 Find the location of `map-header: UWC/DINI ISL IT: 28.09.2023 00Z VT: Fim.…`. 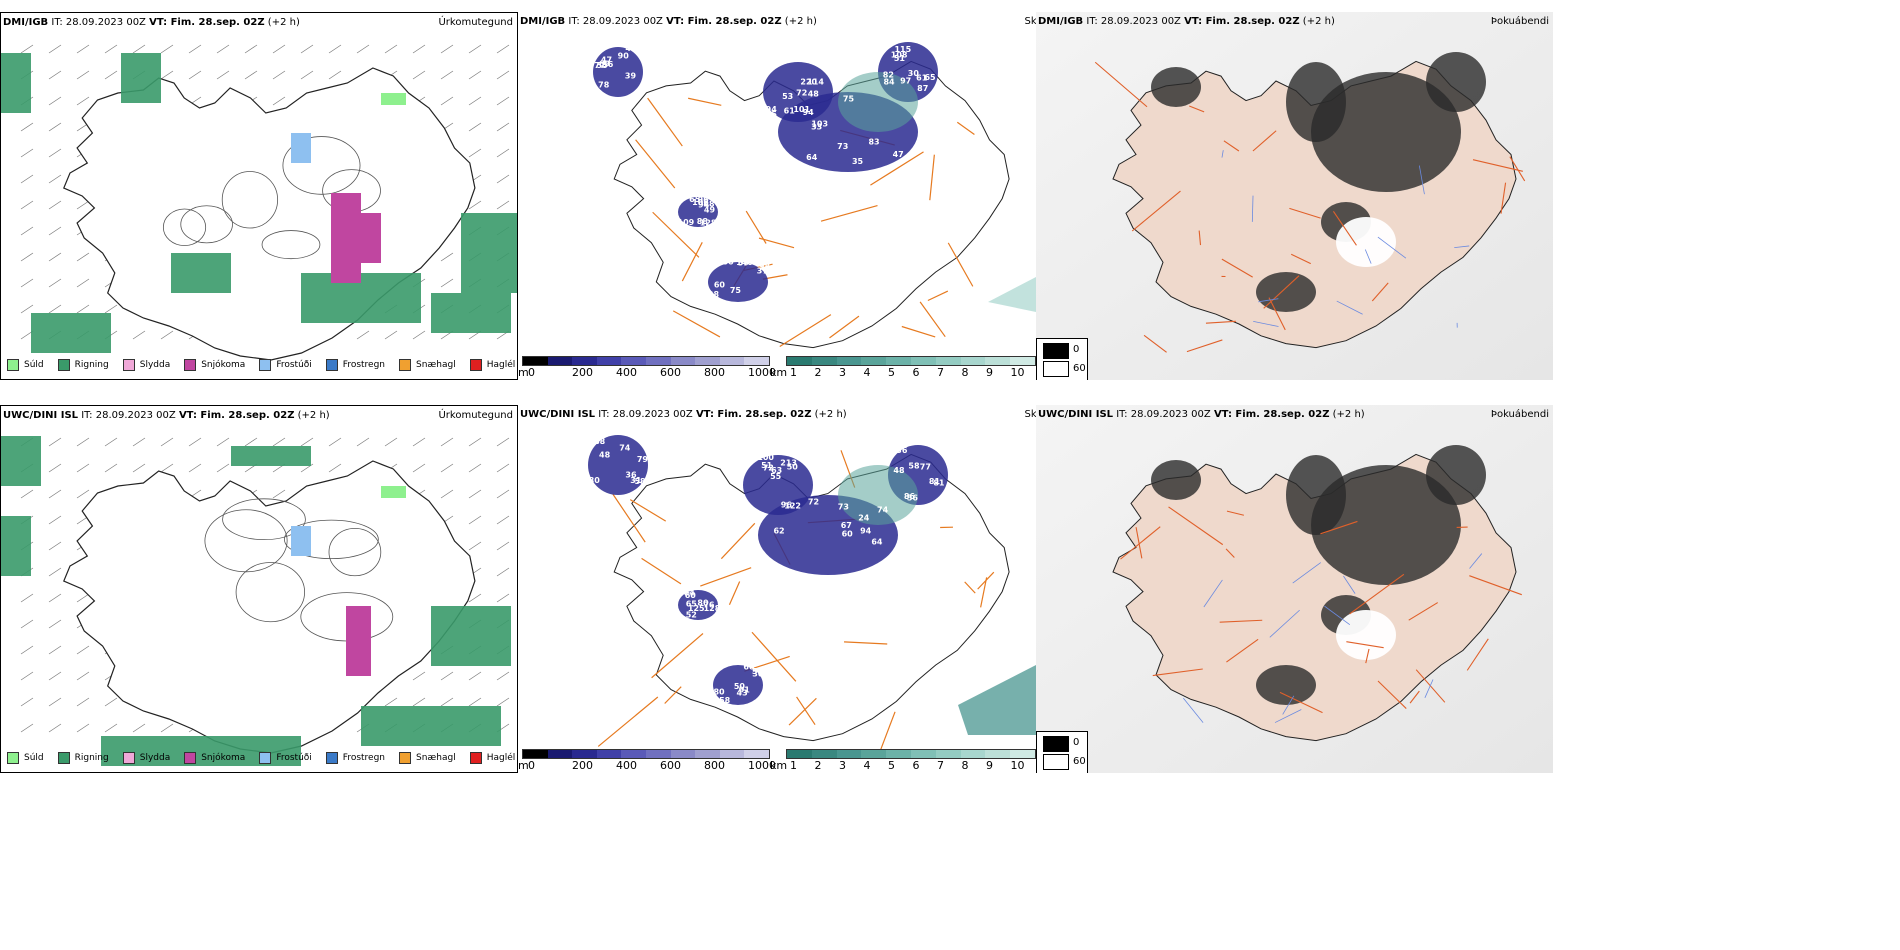

map-header: UWC/DINI ISL IT: 28.09.2023 00Z VT: Fim.… is located at coordinates (1294, 415).